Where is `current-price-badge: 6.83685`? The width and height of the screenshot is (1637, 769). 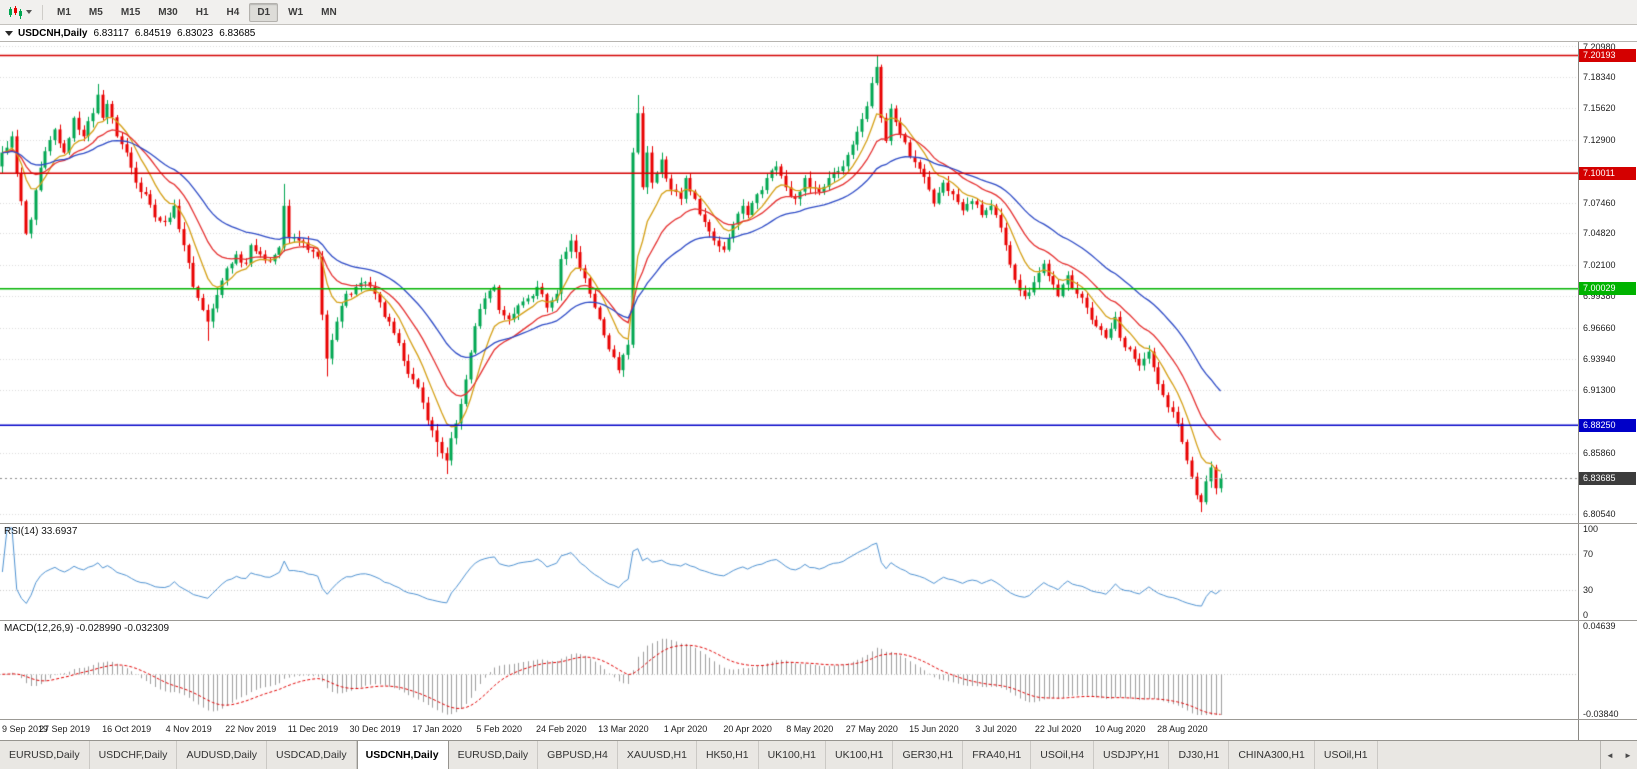 current-price-badge: 6.83685 is located at coordinates (1607, 478).